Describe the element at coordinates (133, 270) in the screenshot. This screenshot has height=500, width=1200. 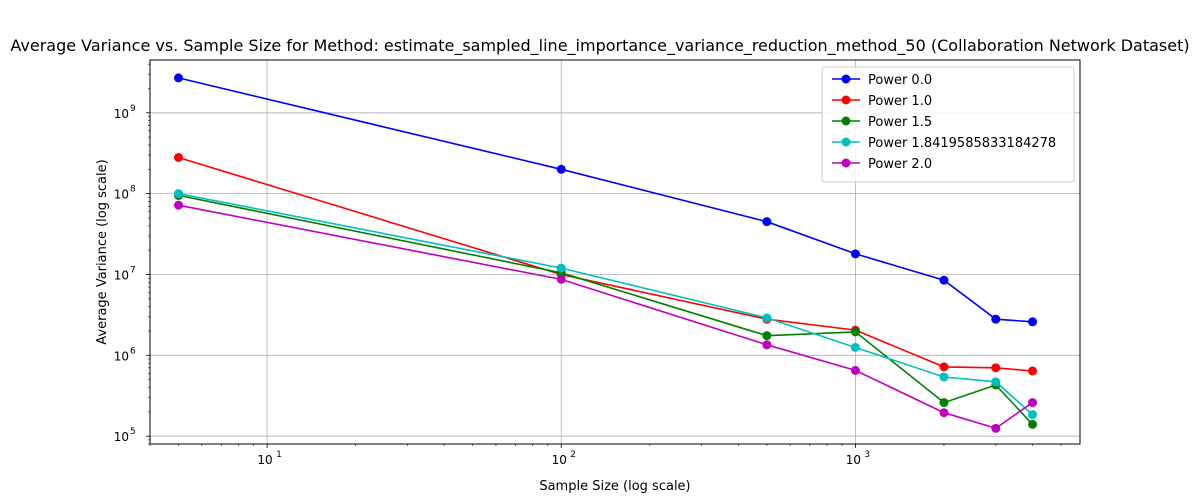
I see `y-tick-exponent: 7` at that location.